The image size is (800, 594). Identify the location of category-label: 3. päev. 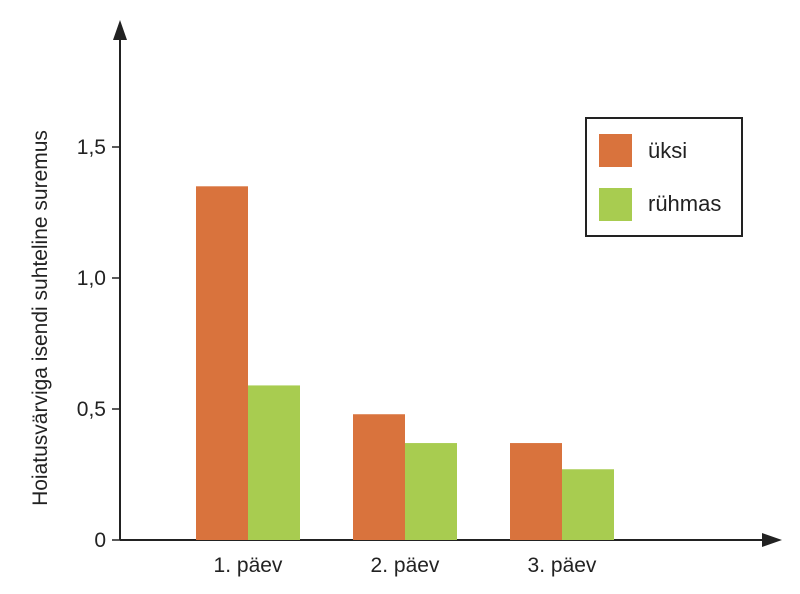
(562, 565).